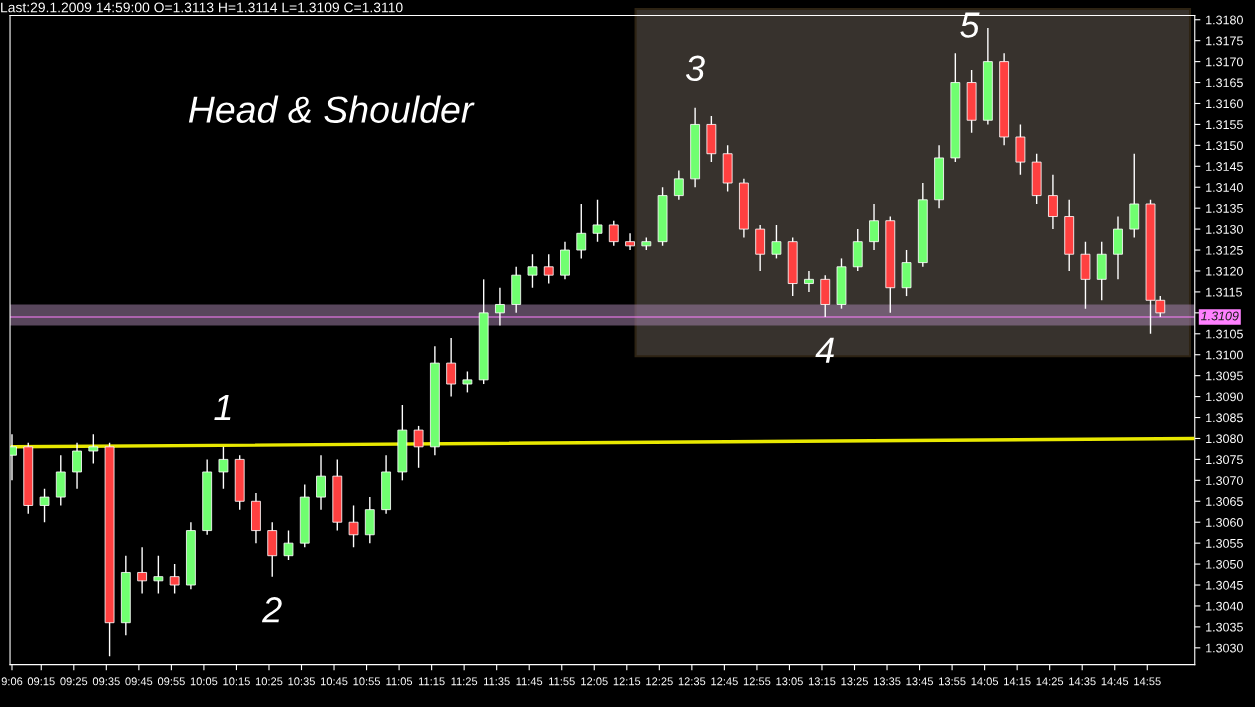 Image resolution: width=1255 pixels, height=707 pixels. I want to click on annotation: 5, so click(970, 25).